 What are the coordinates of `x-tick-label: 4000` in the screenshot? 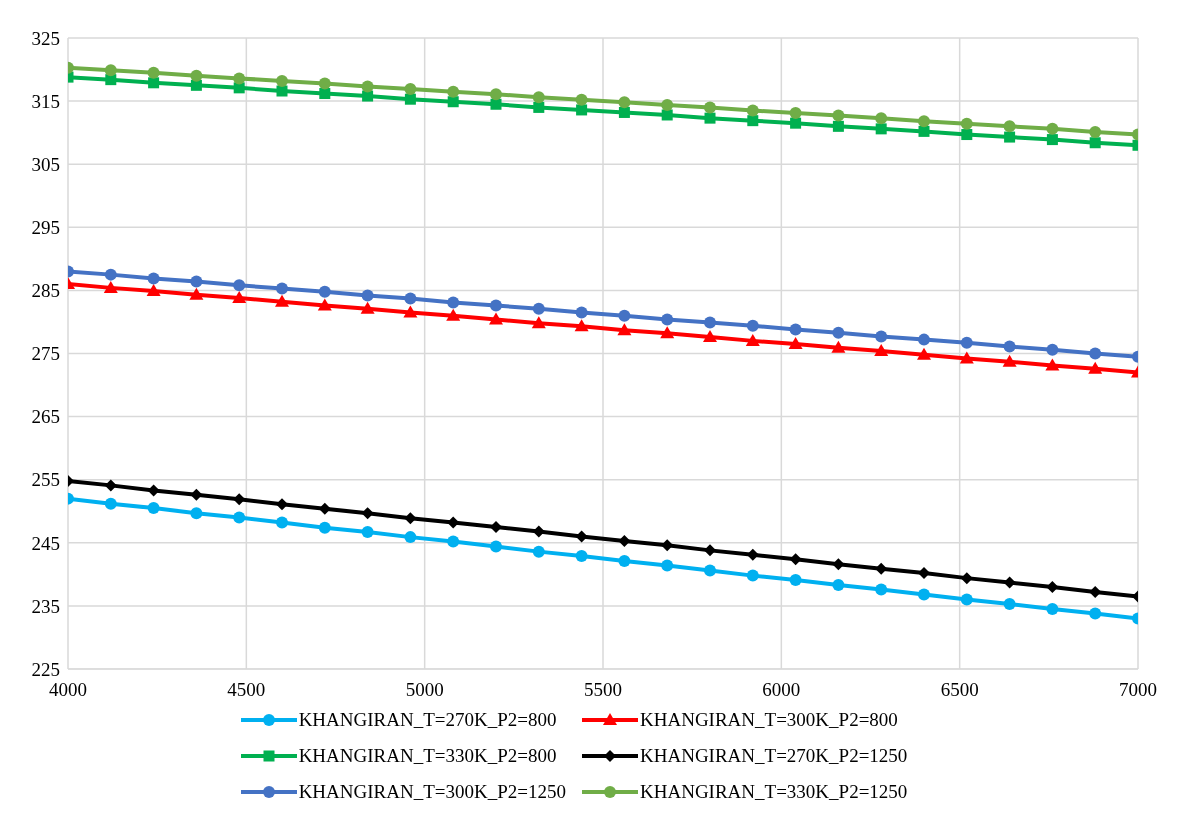 It's located at (68, 690).